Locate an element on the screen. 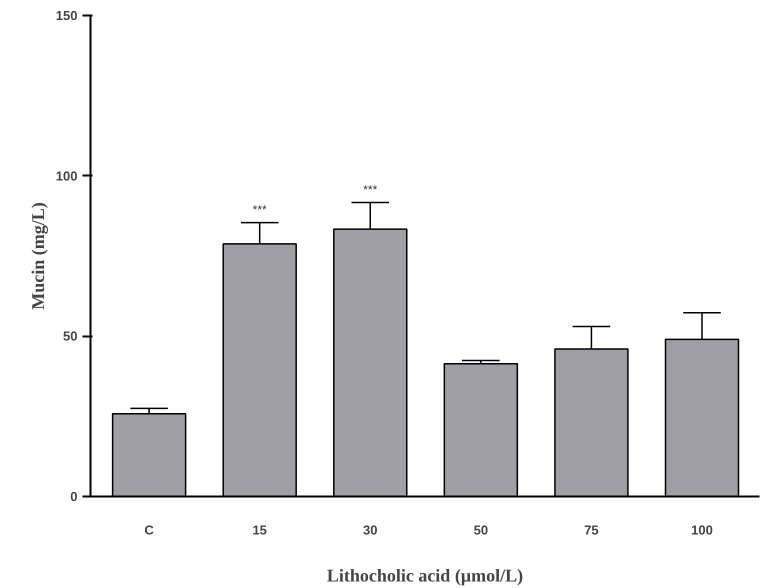 The image size is (769, 588). x-tick-label: 100 is located at coordinates (702, 530).